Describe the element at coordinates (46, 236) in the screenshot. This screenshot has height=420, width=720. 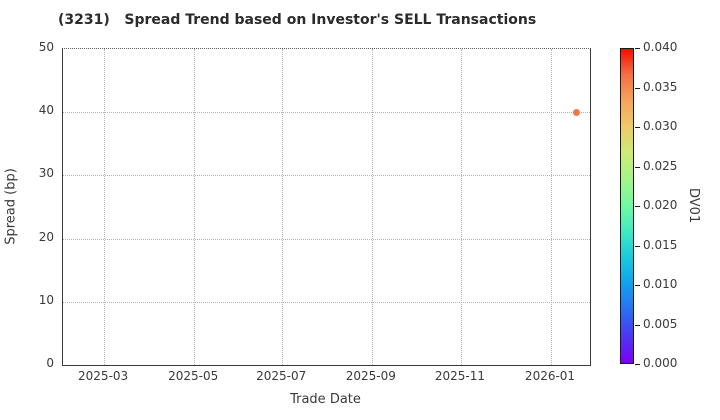
I see `y-tick-label: 20` at that location.